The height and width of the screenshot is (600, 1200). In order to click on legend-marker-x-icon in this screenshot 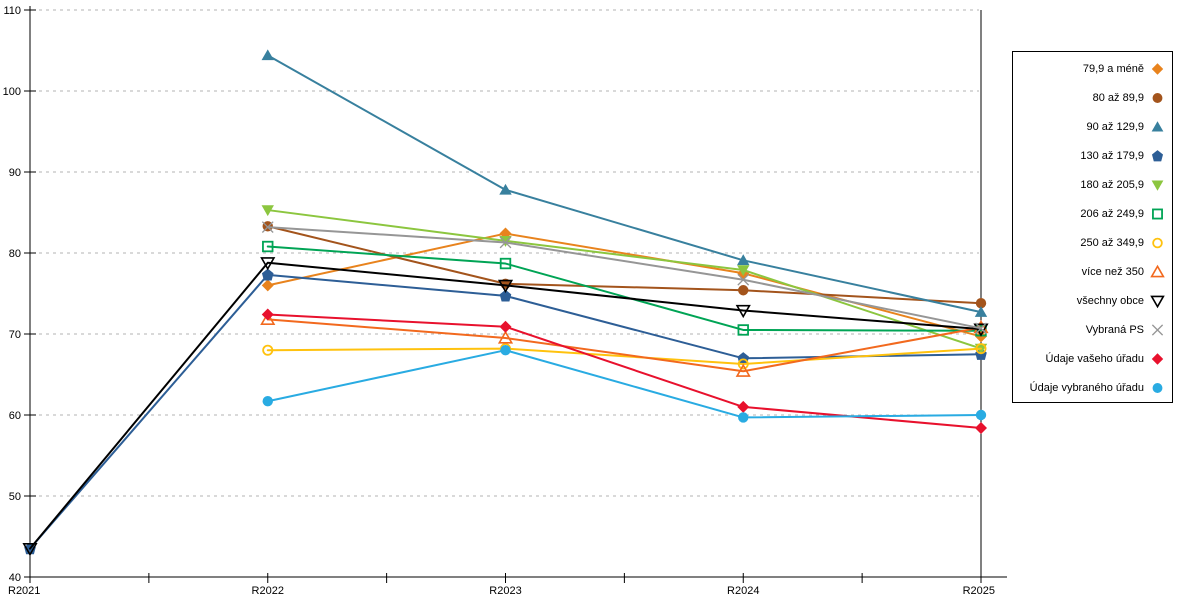, I will do `click(1157, 330)`.